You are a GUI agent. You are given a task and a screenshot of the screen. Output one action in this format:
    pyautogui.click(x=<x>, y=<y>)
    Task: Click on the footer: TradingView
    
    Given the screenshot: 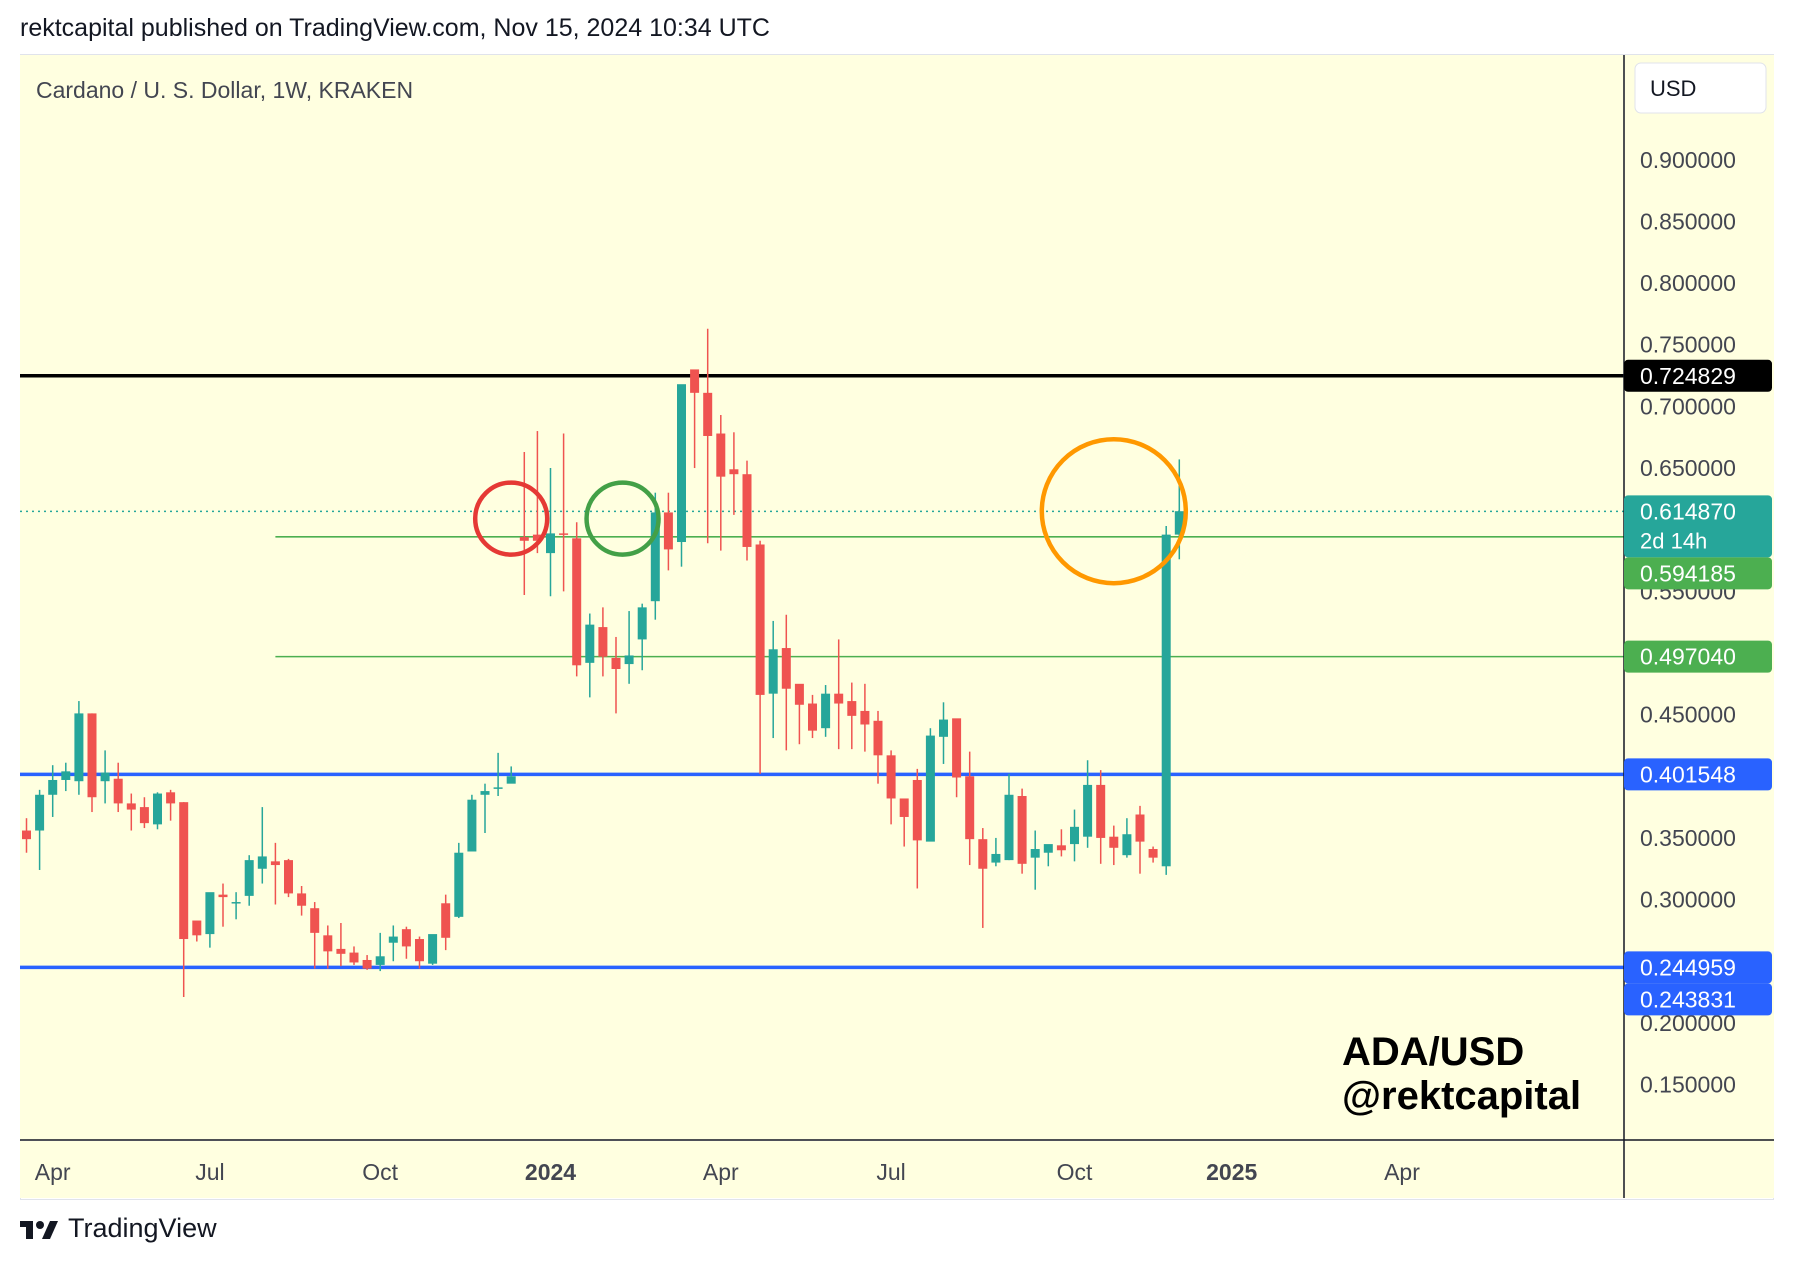 What is the action you would take?
    pyautogui.click(x=118, y=1228)
    